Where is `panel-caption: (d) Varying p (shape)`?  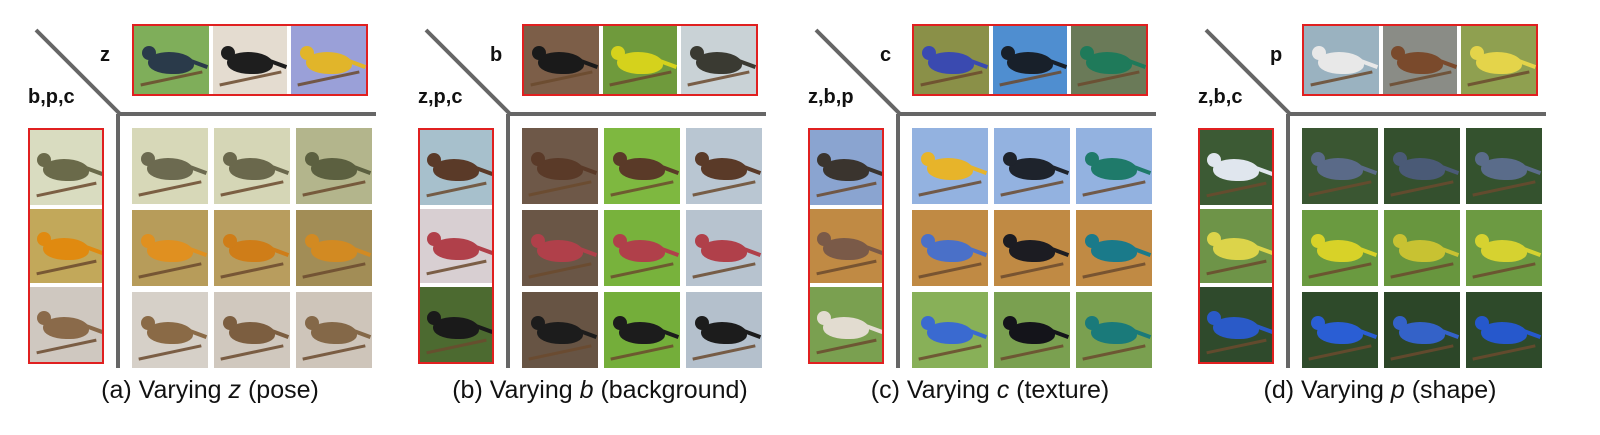
panel-caption: (d) Varying p (shape) is located at coordinates (1380, 390).